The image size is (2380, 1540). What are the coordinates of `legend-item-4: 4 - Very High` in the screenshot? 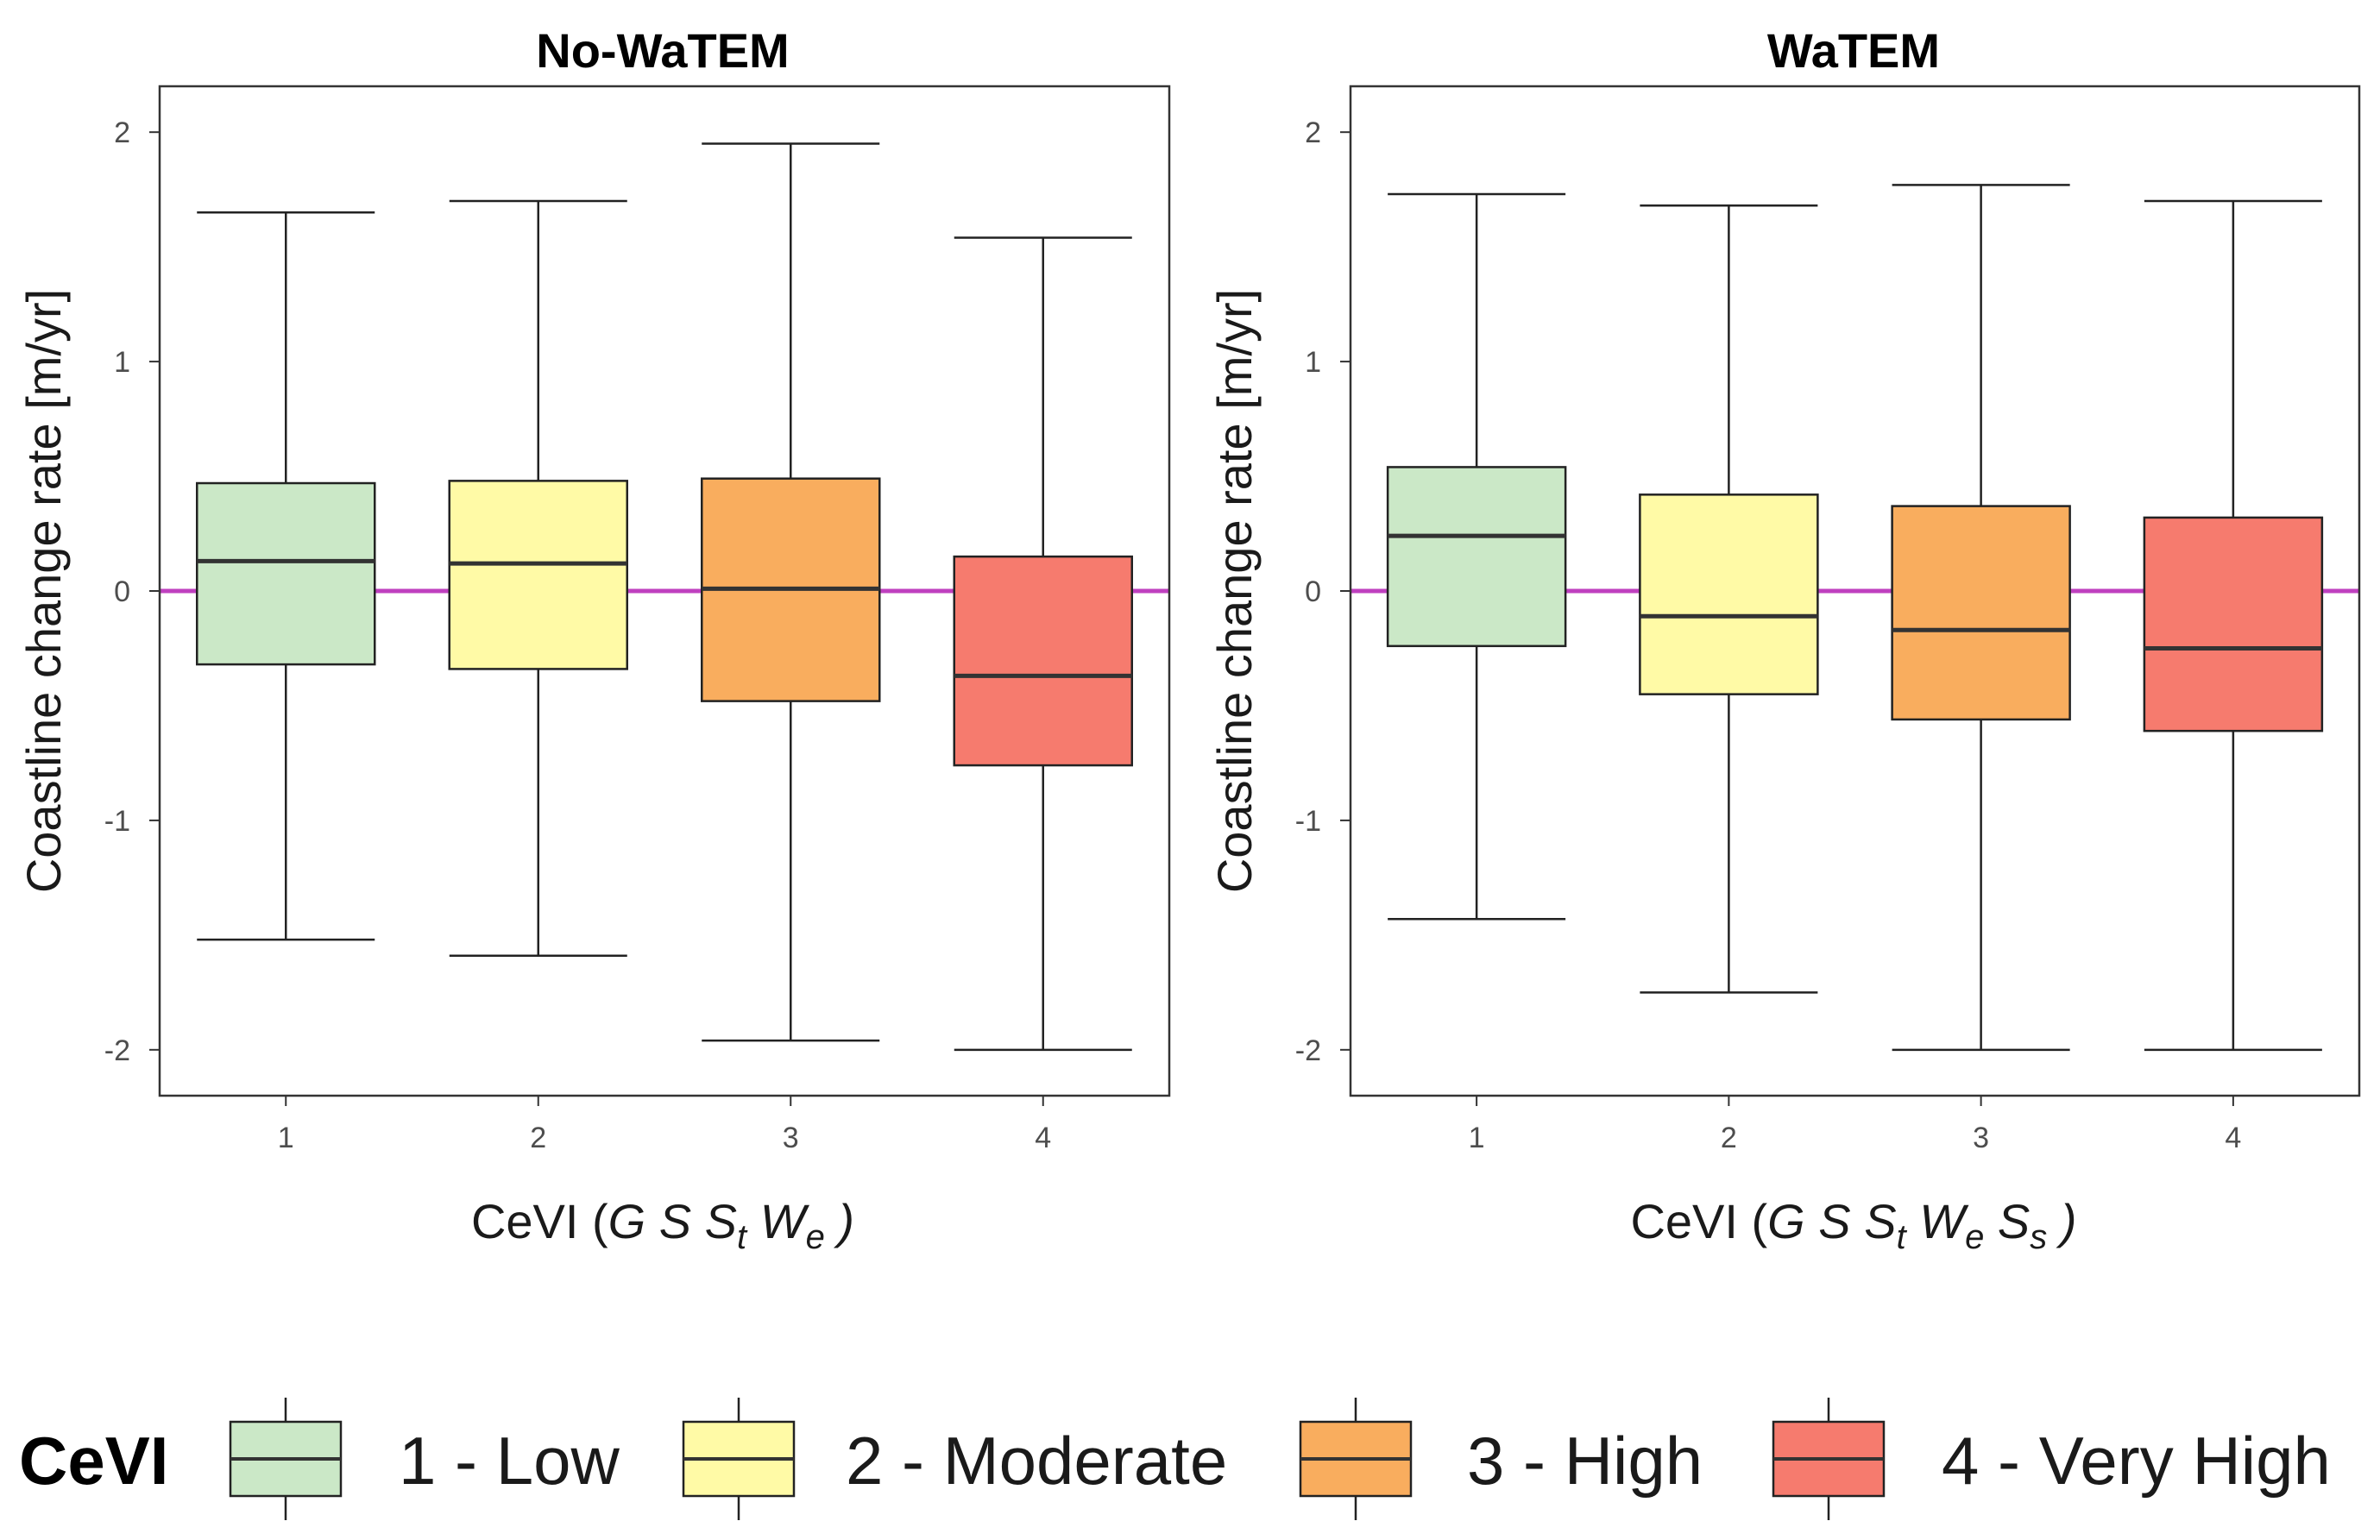 It's located at (2052, 1459).